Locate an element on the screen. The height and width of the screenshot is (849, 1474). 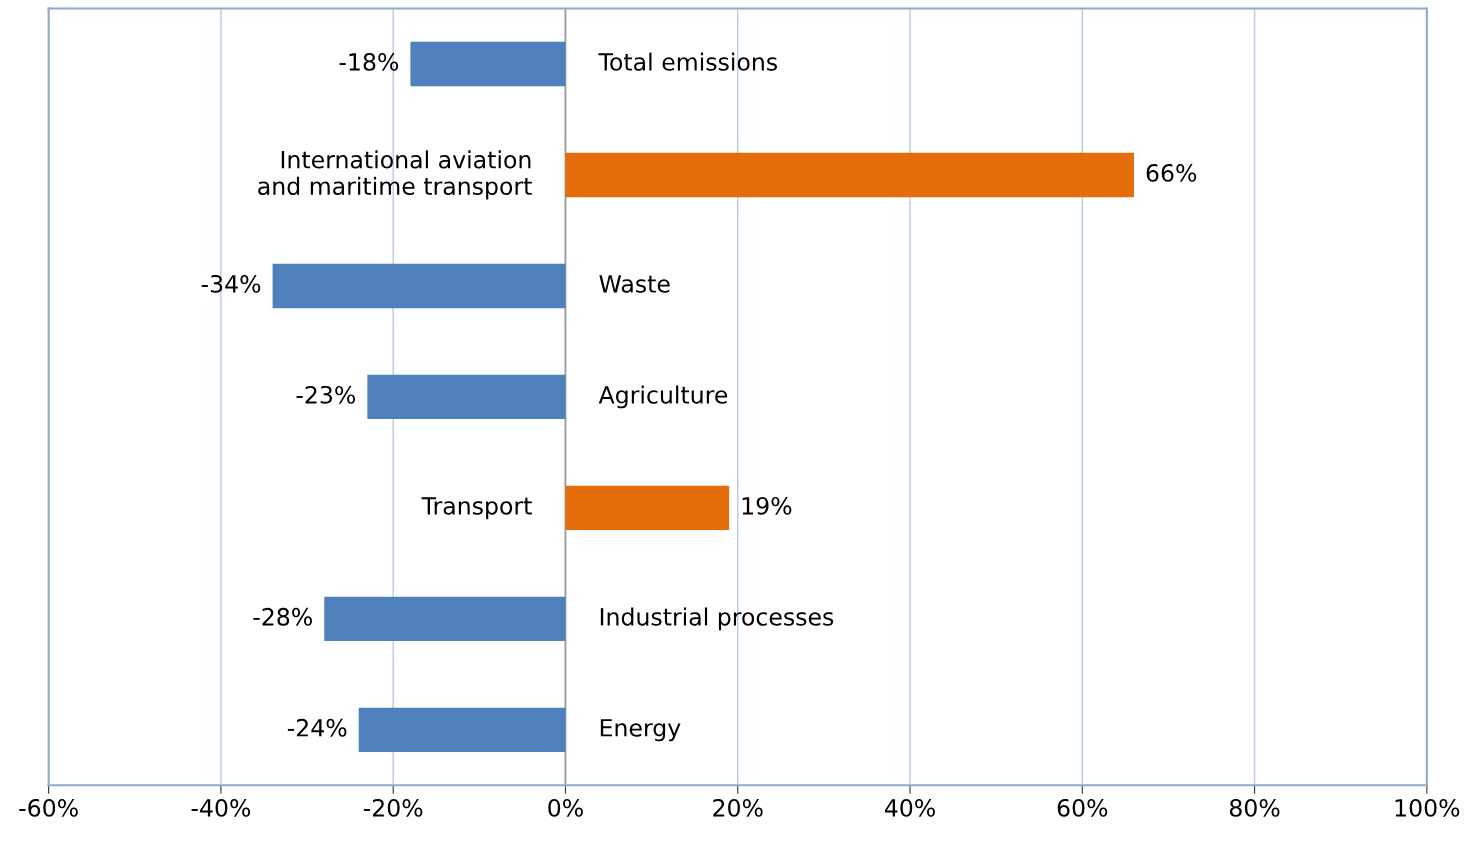
data-label: 66% is located at coordinates (1171, 172).